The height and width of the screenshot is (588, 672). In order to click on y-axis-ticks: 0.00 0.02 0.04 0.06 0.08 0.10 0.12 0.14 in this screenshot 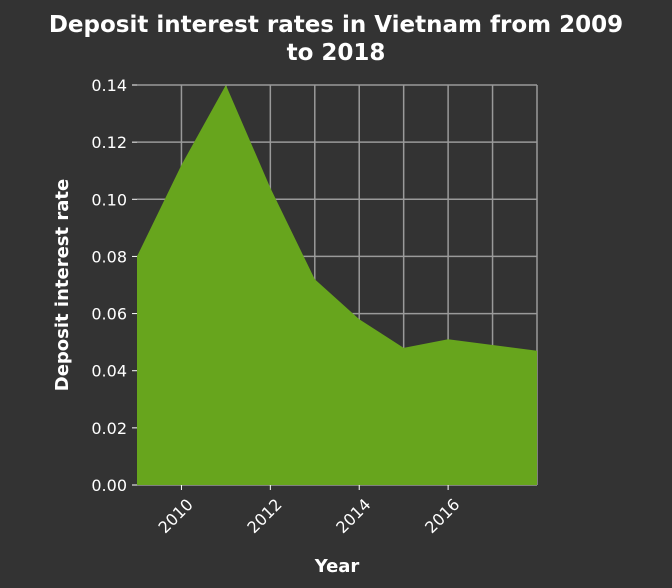, I will do `click(114, 285)`.